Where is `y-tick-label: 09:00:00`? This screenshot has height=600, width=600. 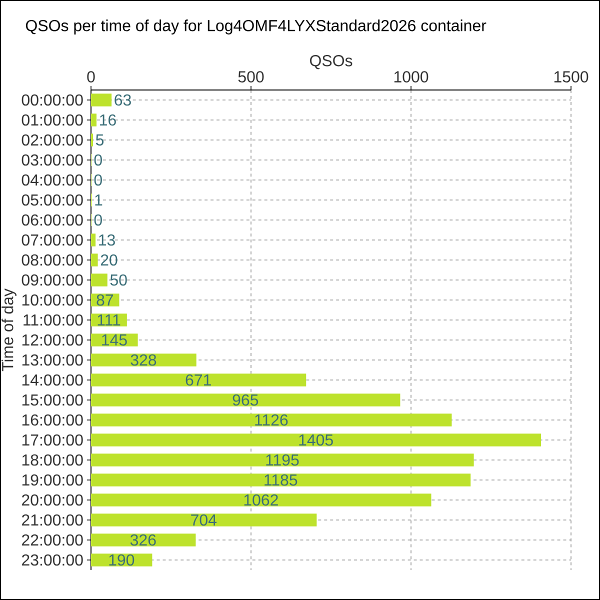 y-tick-label: 09:00:00 is located at coordinates (52, 280).